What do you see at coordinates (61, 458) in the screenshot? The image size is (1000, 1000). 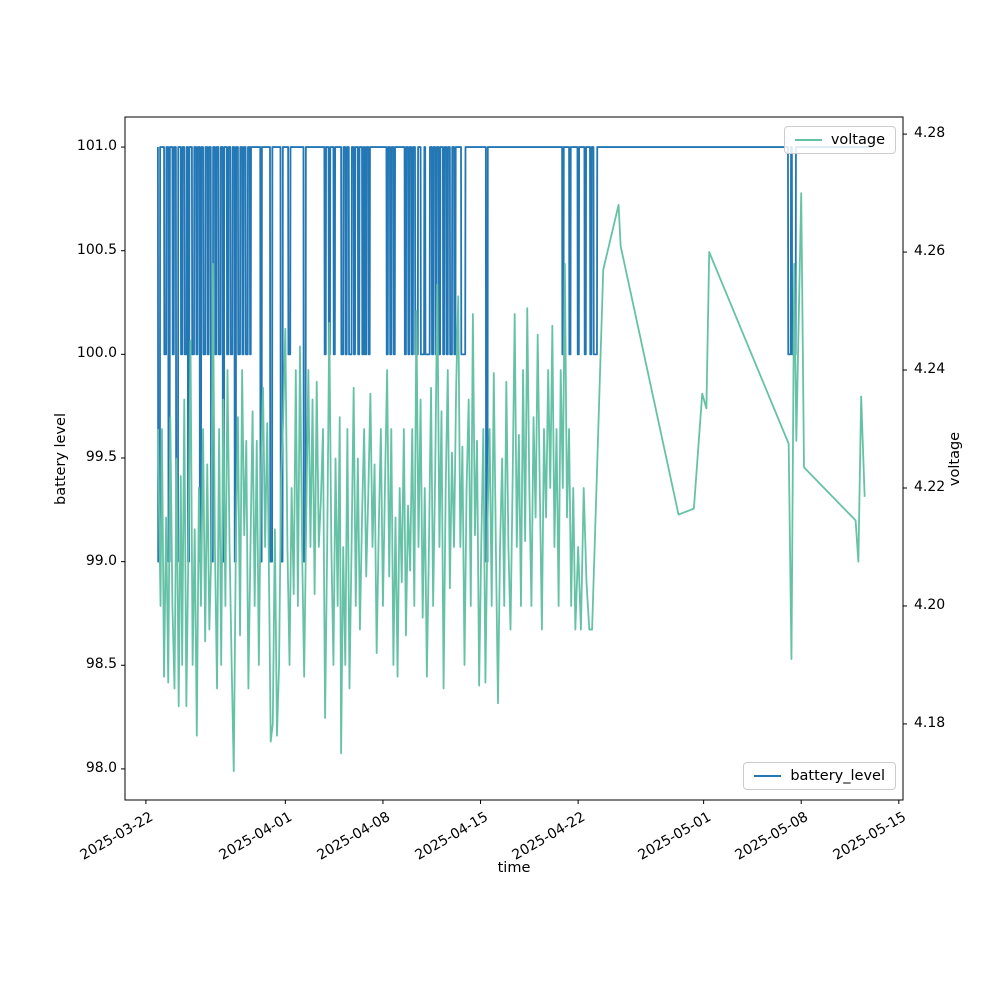 I see `y-left-axis-label: battery level` at bounding box center [61, 458].